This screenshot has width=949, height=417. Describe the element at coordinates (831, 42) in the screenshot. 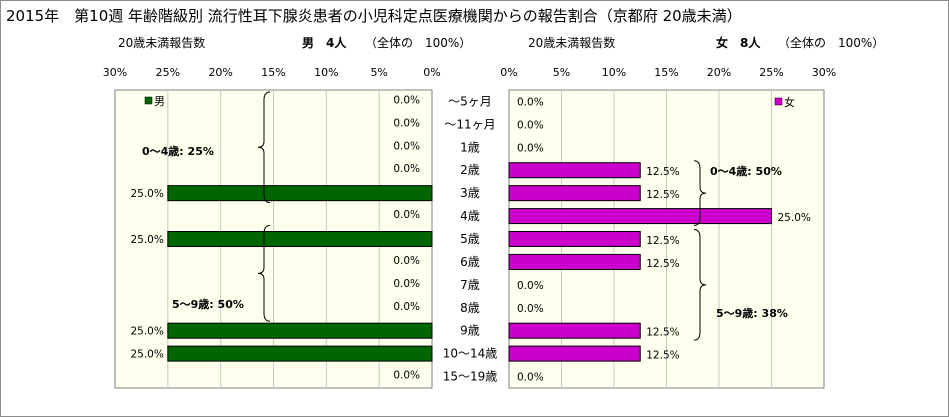

I see `female-share-label: （全体の 100%）` at that location.